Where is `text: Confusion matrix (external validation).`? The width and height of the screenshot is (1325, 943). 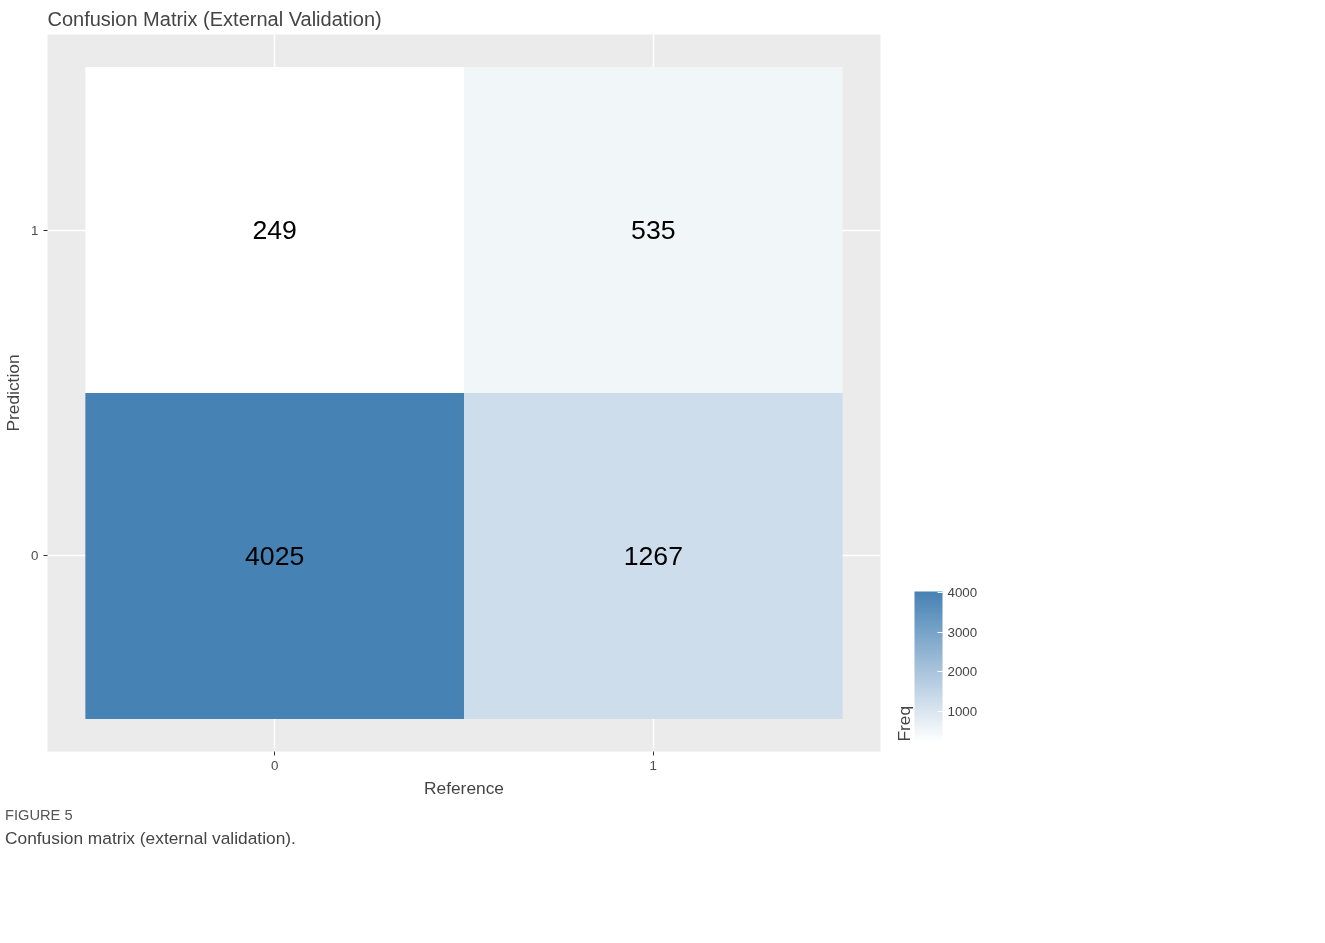 text: Confusion matrix (external validation). is located at coordinates (150, 838).